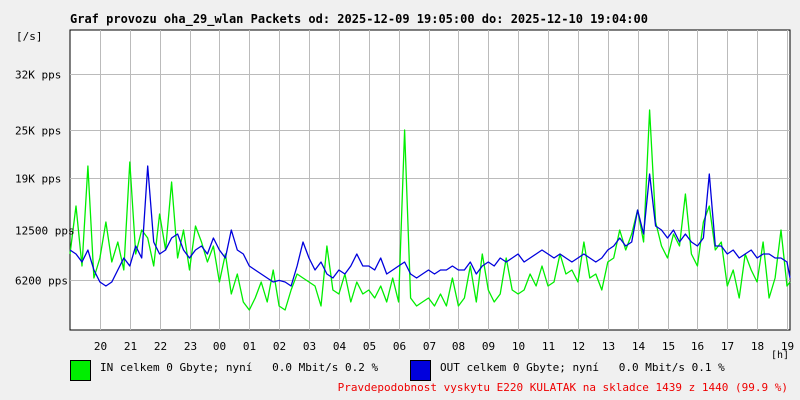 The width and height of the screenshot is (800, 400). Describe the element at coordinates (41, 281) in the screenshot. I see `y-tick-label: 6200 pps` at that location.